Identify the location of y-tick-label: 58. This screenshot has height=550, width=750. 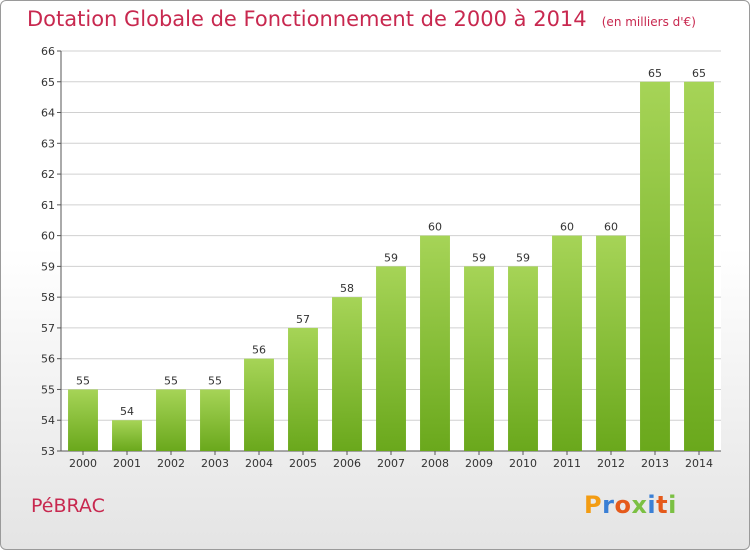
(48, 297).